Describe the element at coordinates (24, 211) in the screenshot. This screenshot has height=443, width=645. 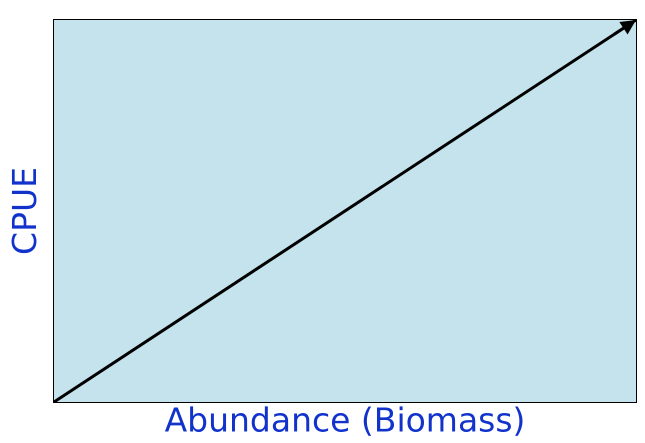
I see `y-axis-title: CPUE` at that location.